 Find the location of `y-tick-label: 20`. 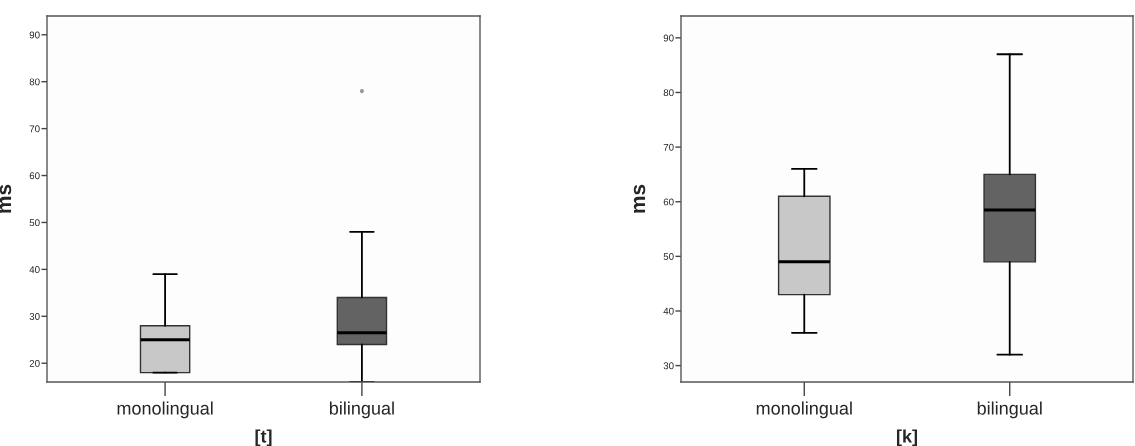

y-tick-label: 20 is located at coordinates (34, 363).